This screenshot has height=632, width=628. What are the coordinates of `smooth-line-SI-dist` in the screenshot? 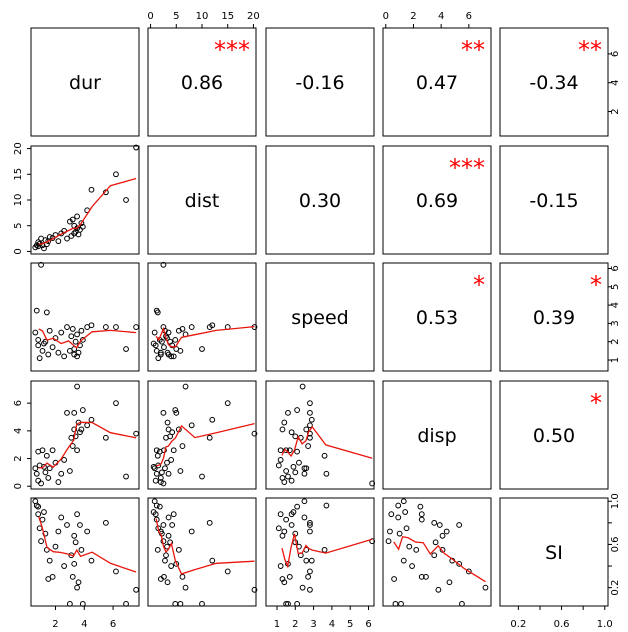 It's located at (205, 546).